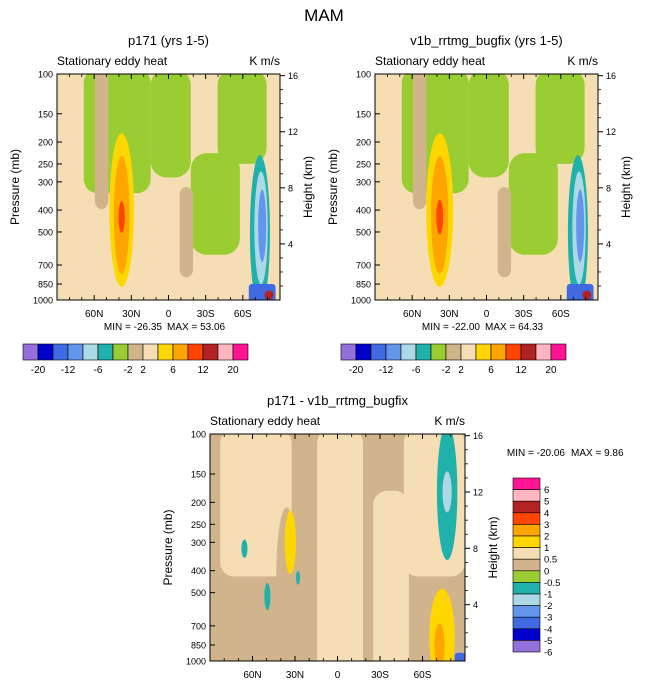 This screenshot has width=648, height=685. What do you see at coordinates (196, 327) in the screenshot?
I see `max-value: MAX = 53.06` at bounding box center [196, 327].